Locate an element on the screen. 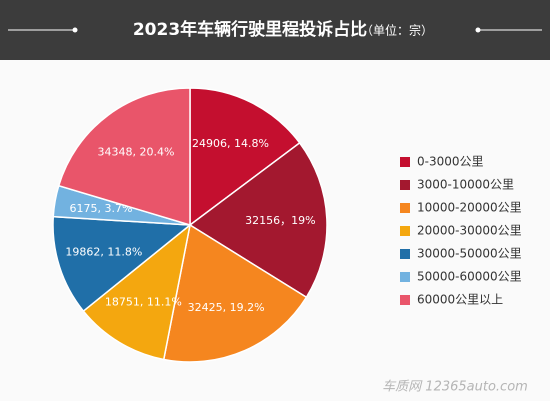 This screenshot has width=550, height=401. chart-title: 2023年车辆行驶里程投诉占比 is located at coordinates (250, 29).